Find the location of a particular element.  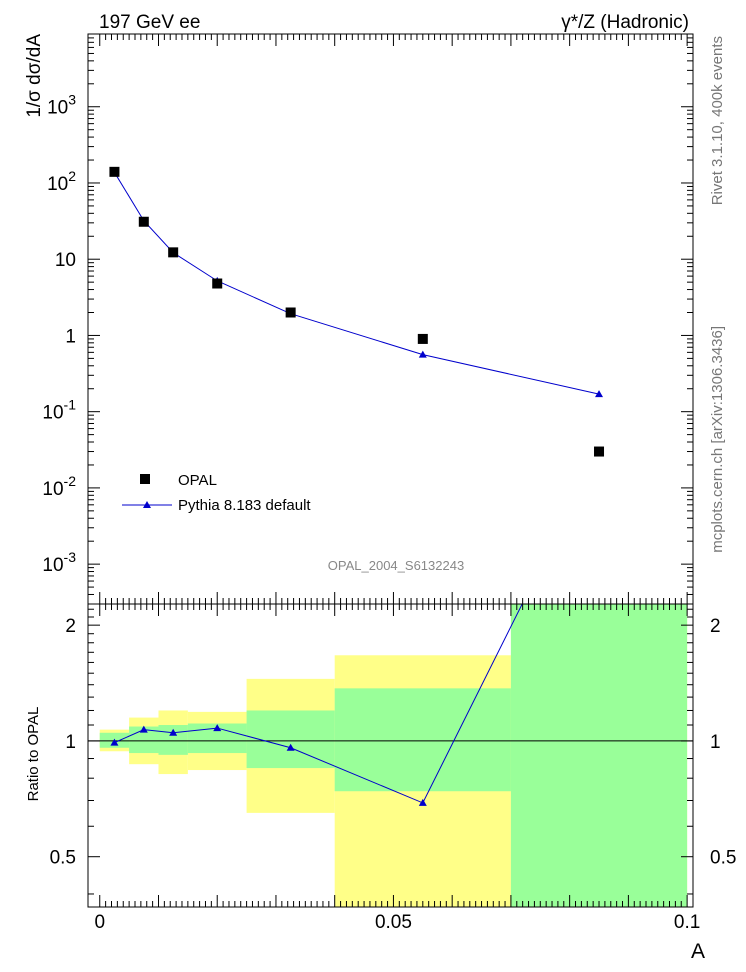

main-y-tick-label: 10⁻² is located at coordinates (59, 486).